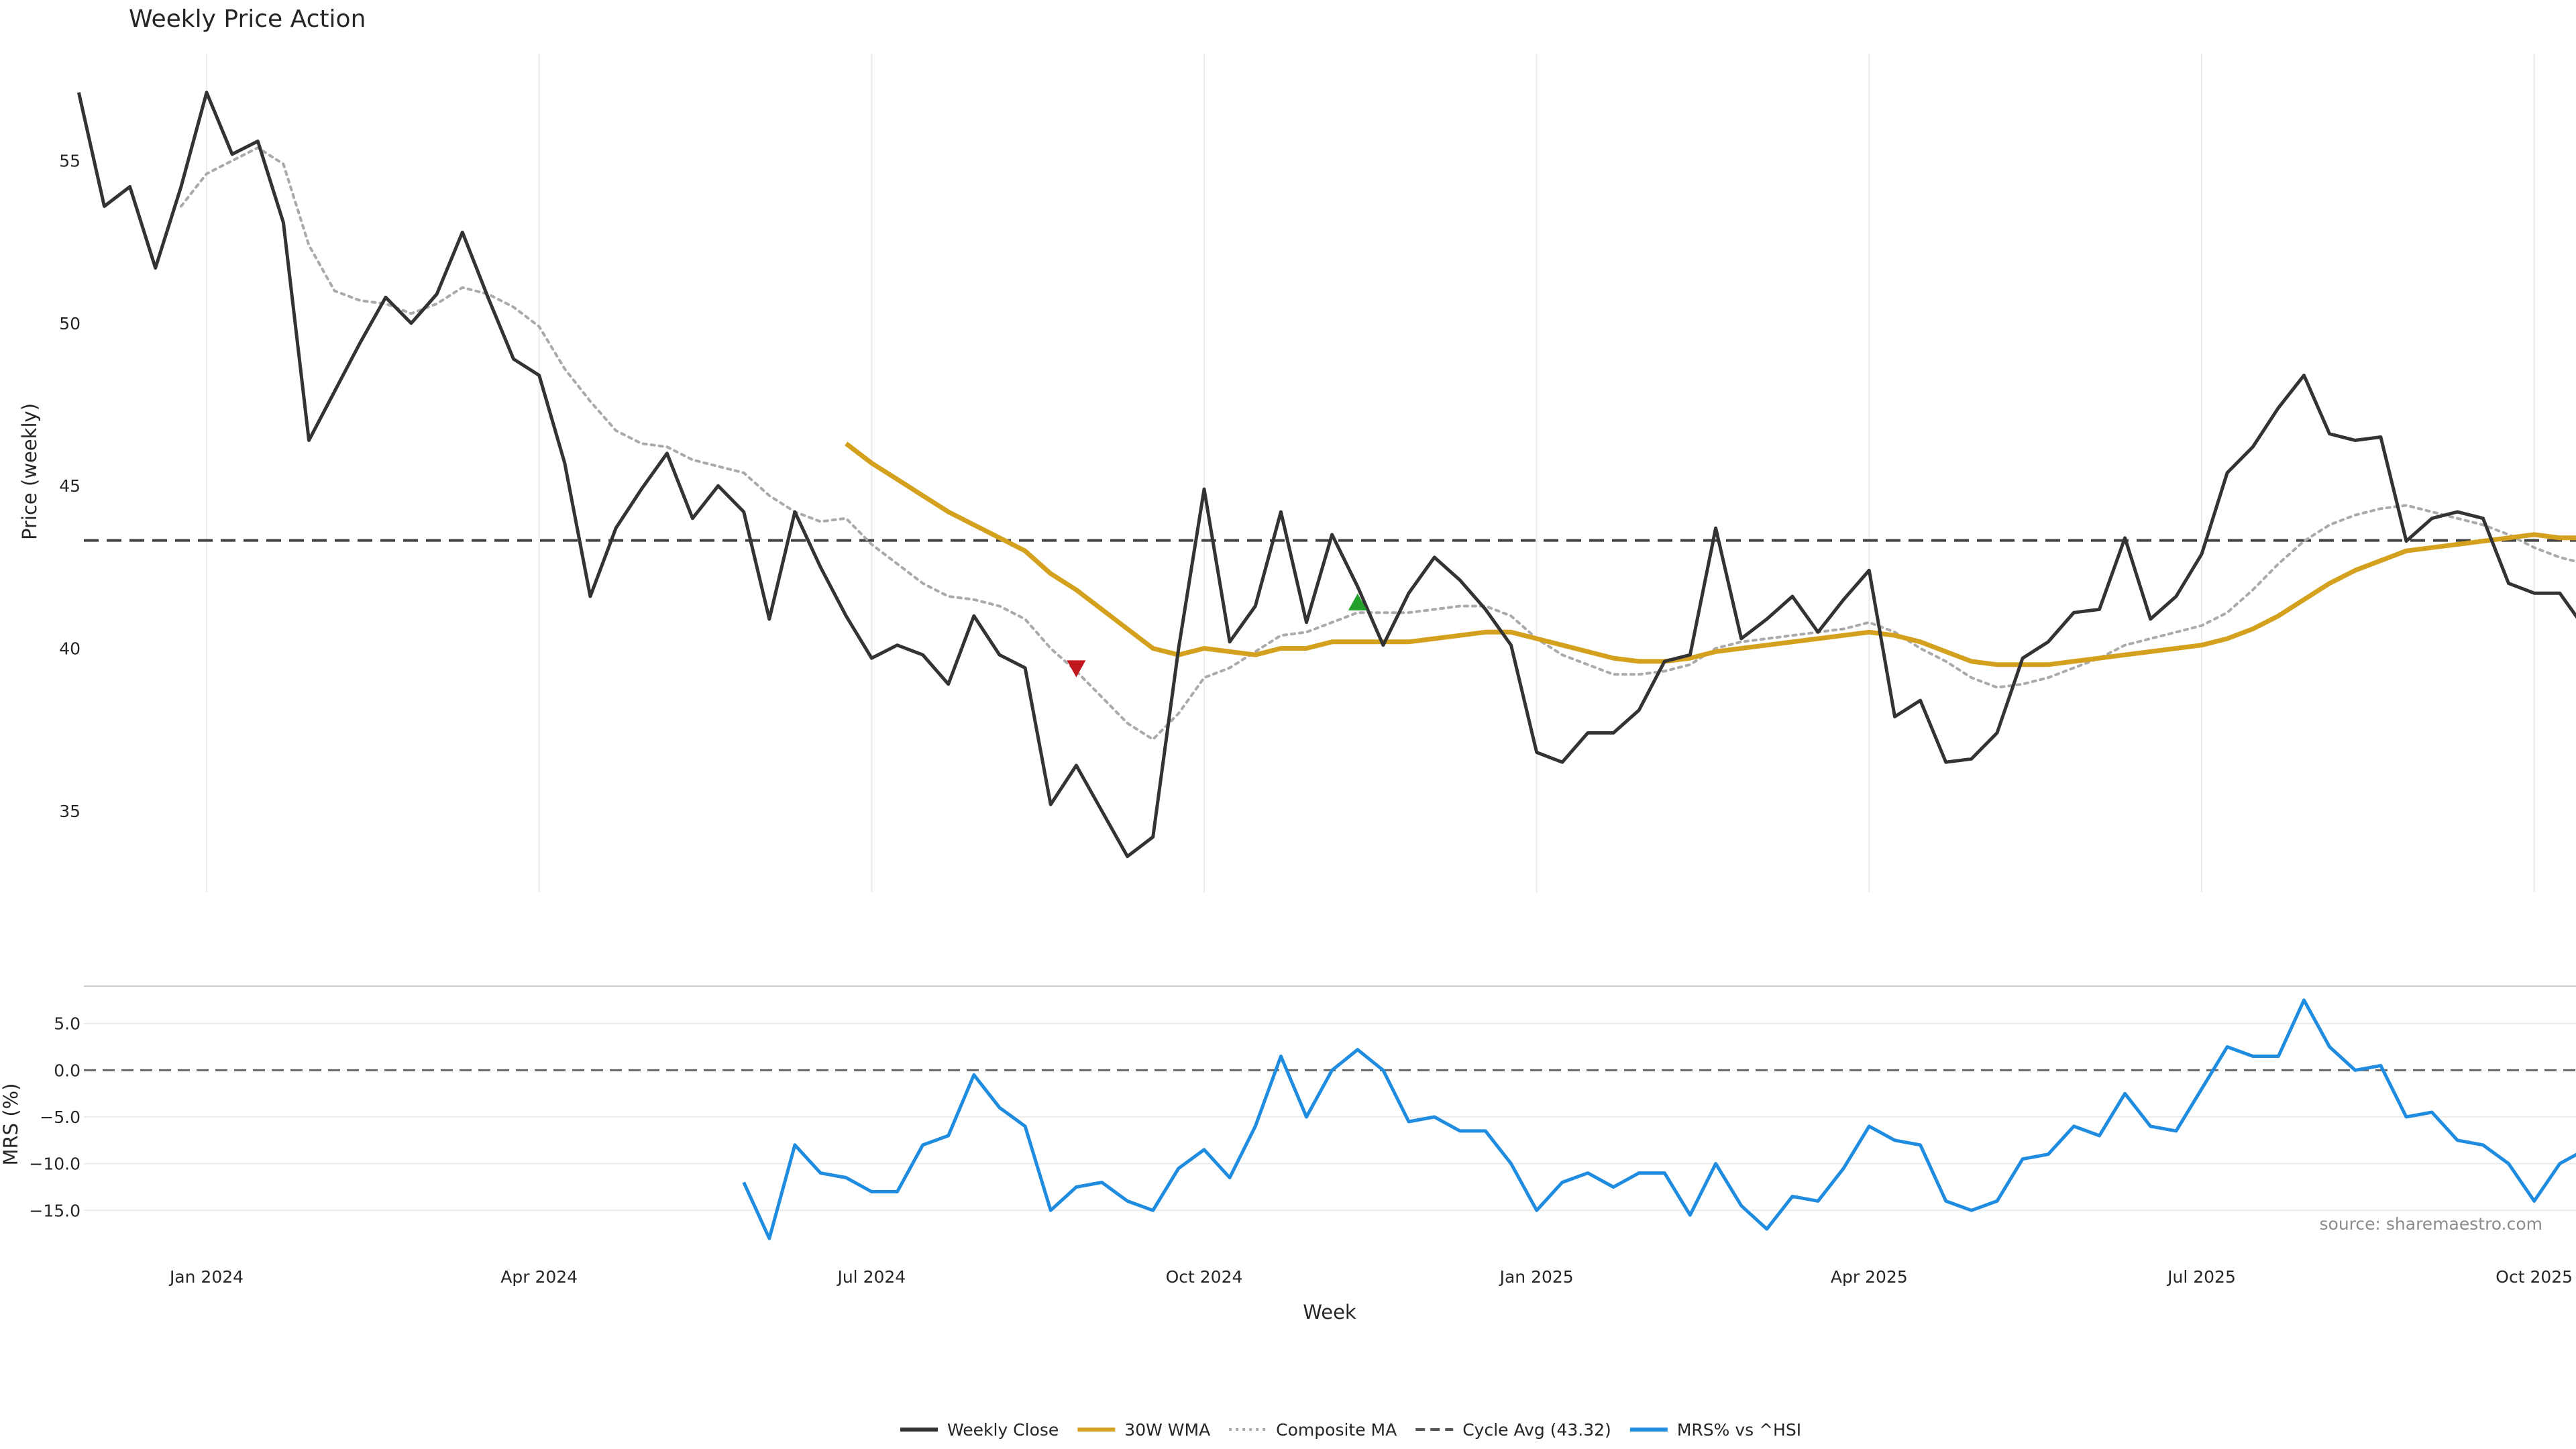 The height and width of the screenshot is (1449, 2576). I want to click on mrs-grid, so click(1330, 1117).